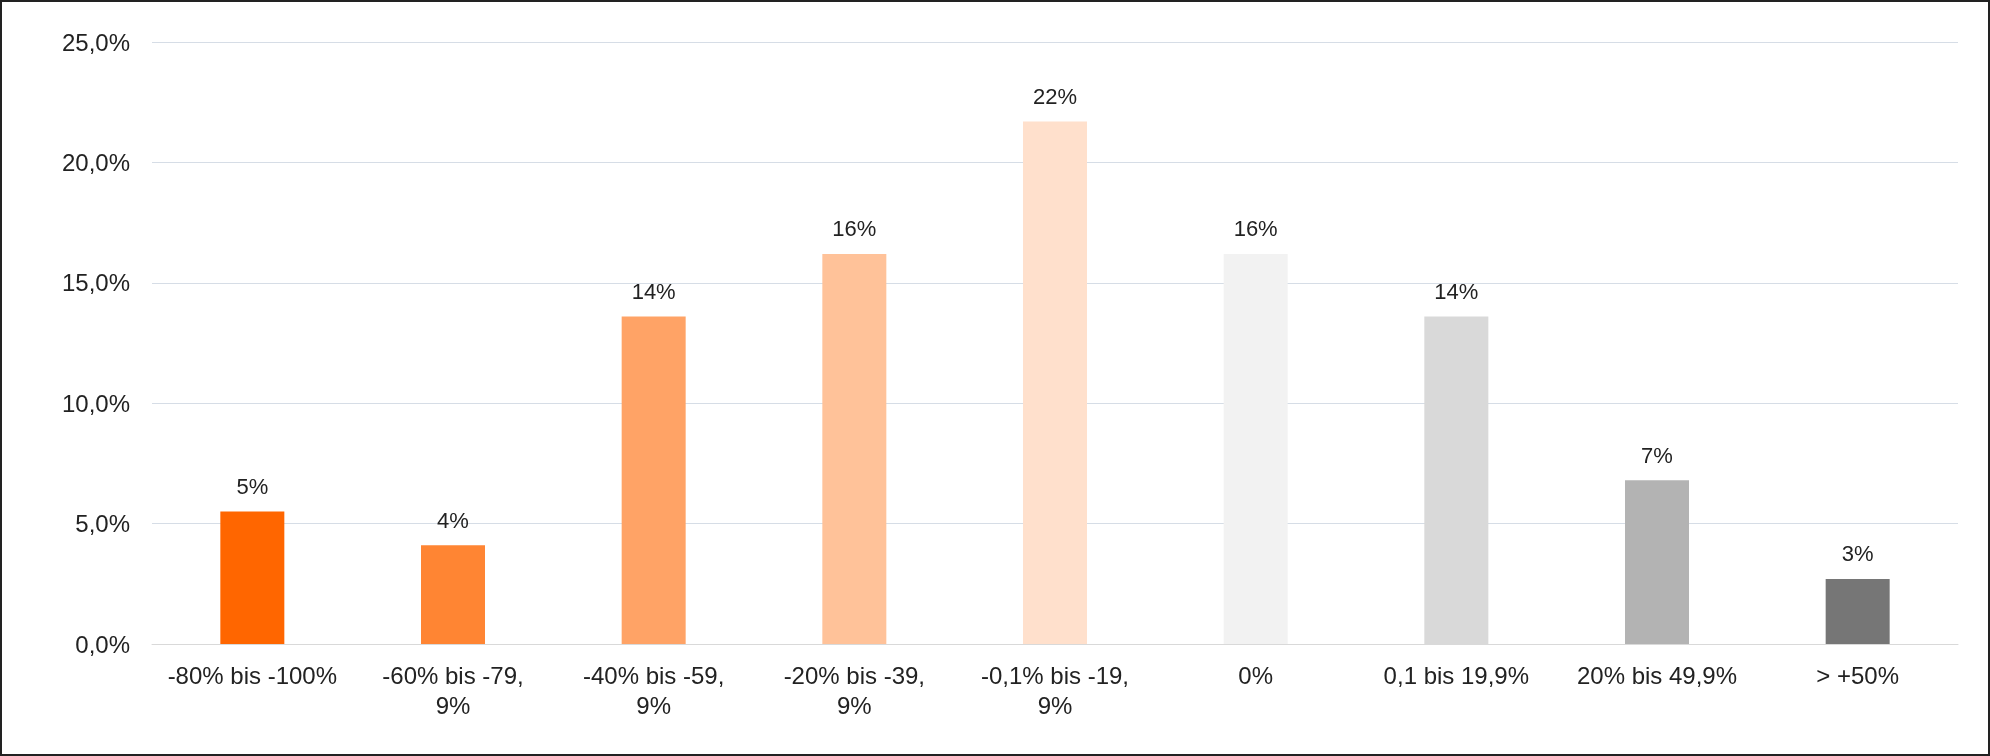 This screenshot has height=756, width=1990. What do you see at coordinates (102, 524) in the screenshot?
I see `y-tick-label: 5,0%` at bounding box center [102, 524].